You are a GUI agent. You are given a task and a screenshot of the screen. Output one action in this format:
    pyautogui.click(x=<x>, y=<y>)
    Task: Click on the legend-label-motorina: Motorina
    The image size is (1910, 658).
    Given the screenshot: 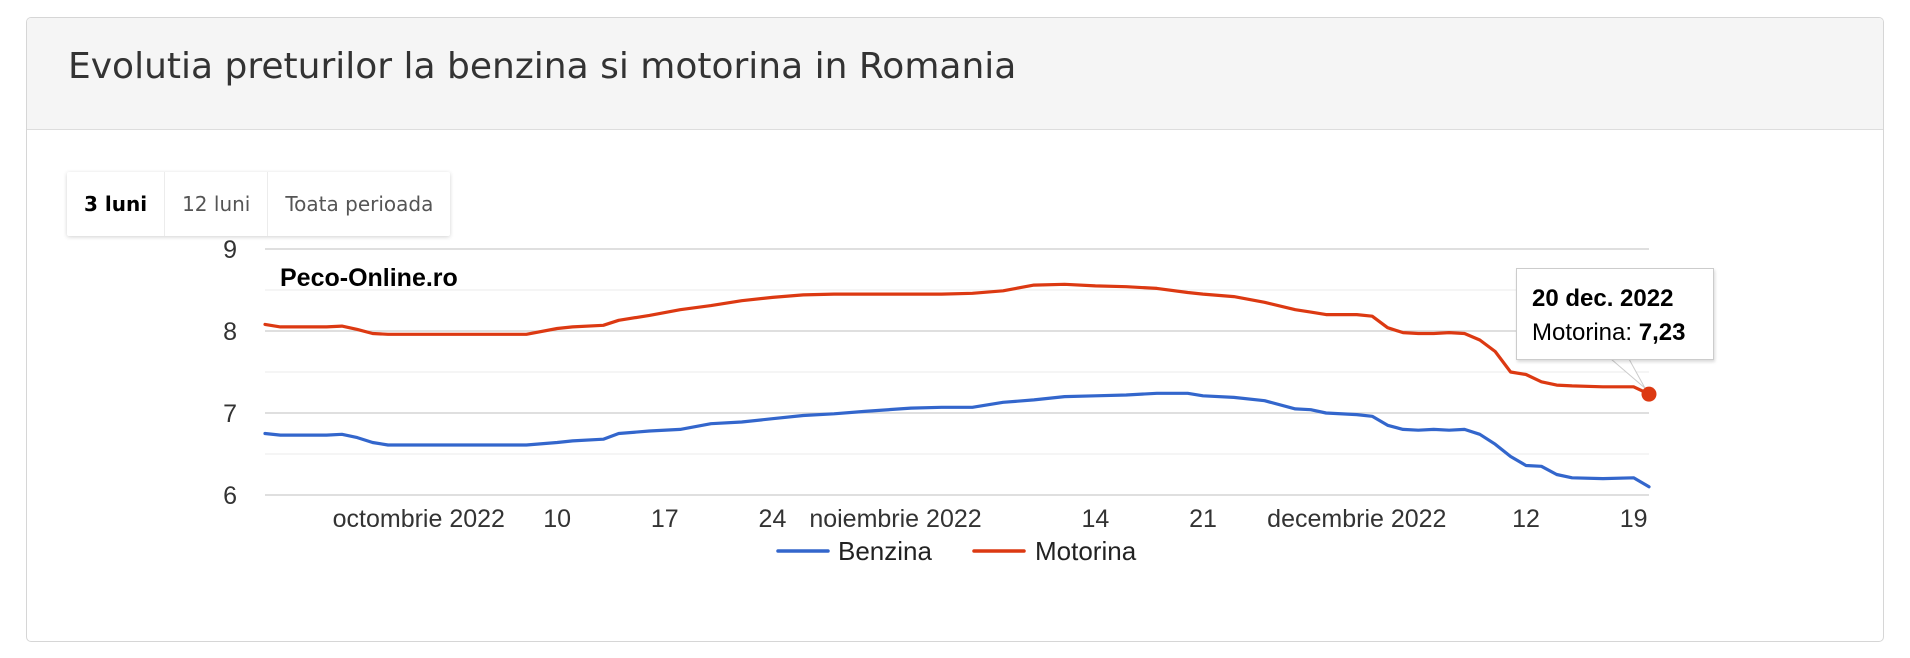 What is the action you would take?
    pyautogui.click(x=1086, y=551)
    